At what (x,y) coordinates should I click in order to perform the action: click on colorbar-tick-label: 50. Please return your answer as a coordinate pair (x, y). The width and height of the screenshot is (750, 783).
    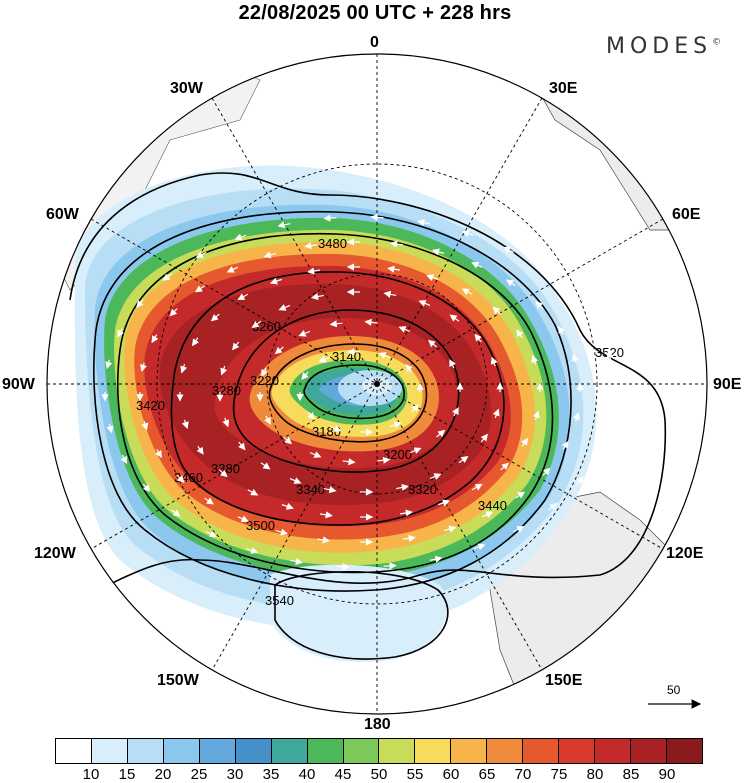
    Looking at the image, I should click on (379, 774).